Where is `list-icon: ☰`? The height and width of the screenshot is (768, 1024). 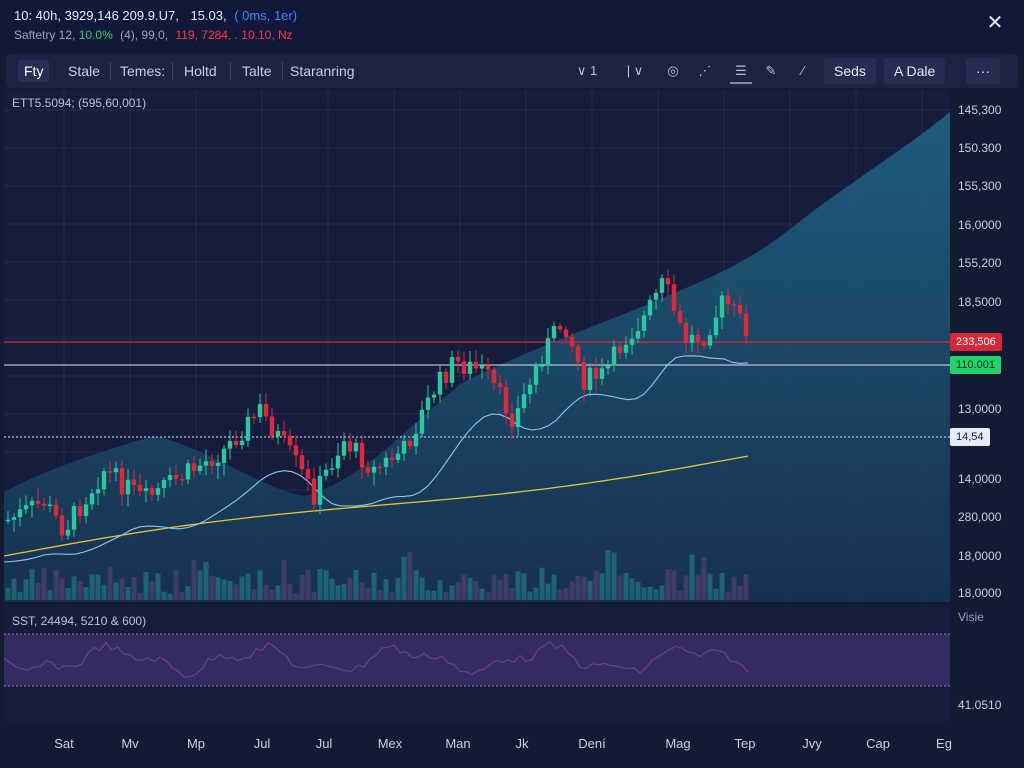 list-icon: ☰ is located at coordinates (741, 72).